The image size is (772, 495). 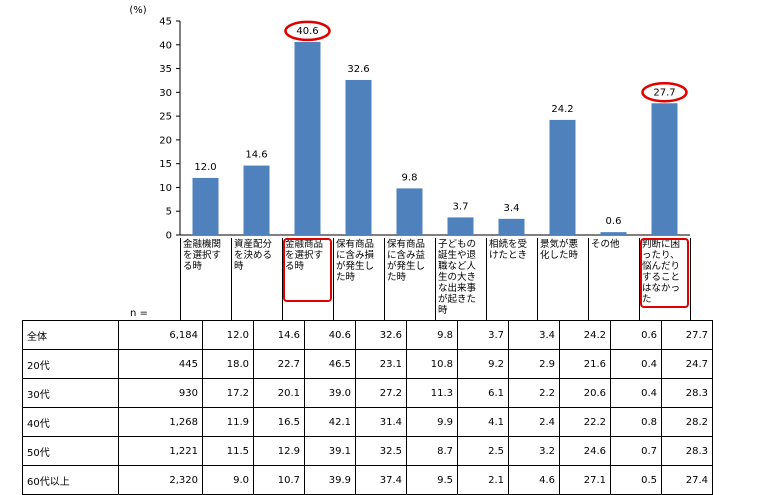 What do you see at coordinates (256, 279) in the screenshot?
I see `category-header: 資産配分を決める時` at bounding box center [256, 279].